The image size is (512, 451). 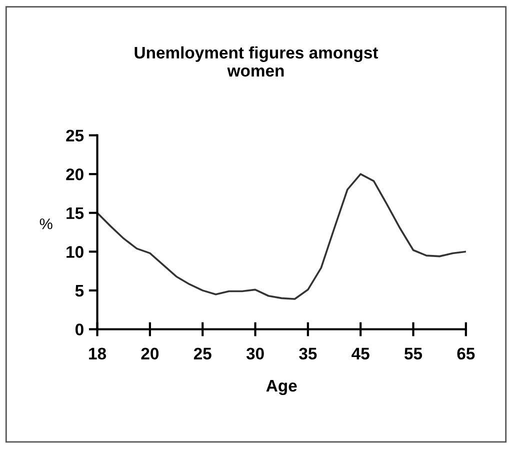 I want to click on y-tick-label: 20, so click(x=75, y=174).